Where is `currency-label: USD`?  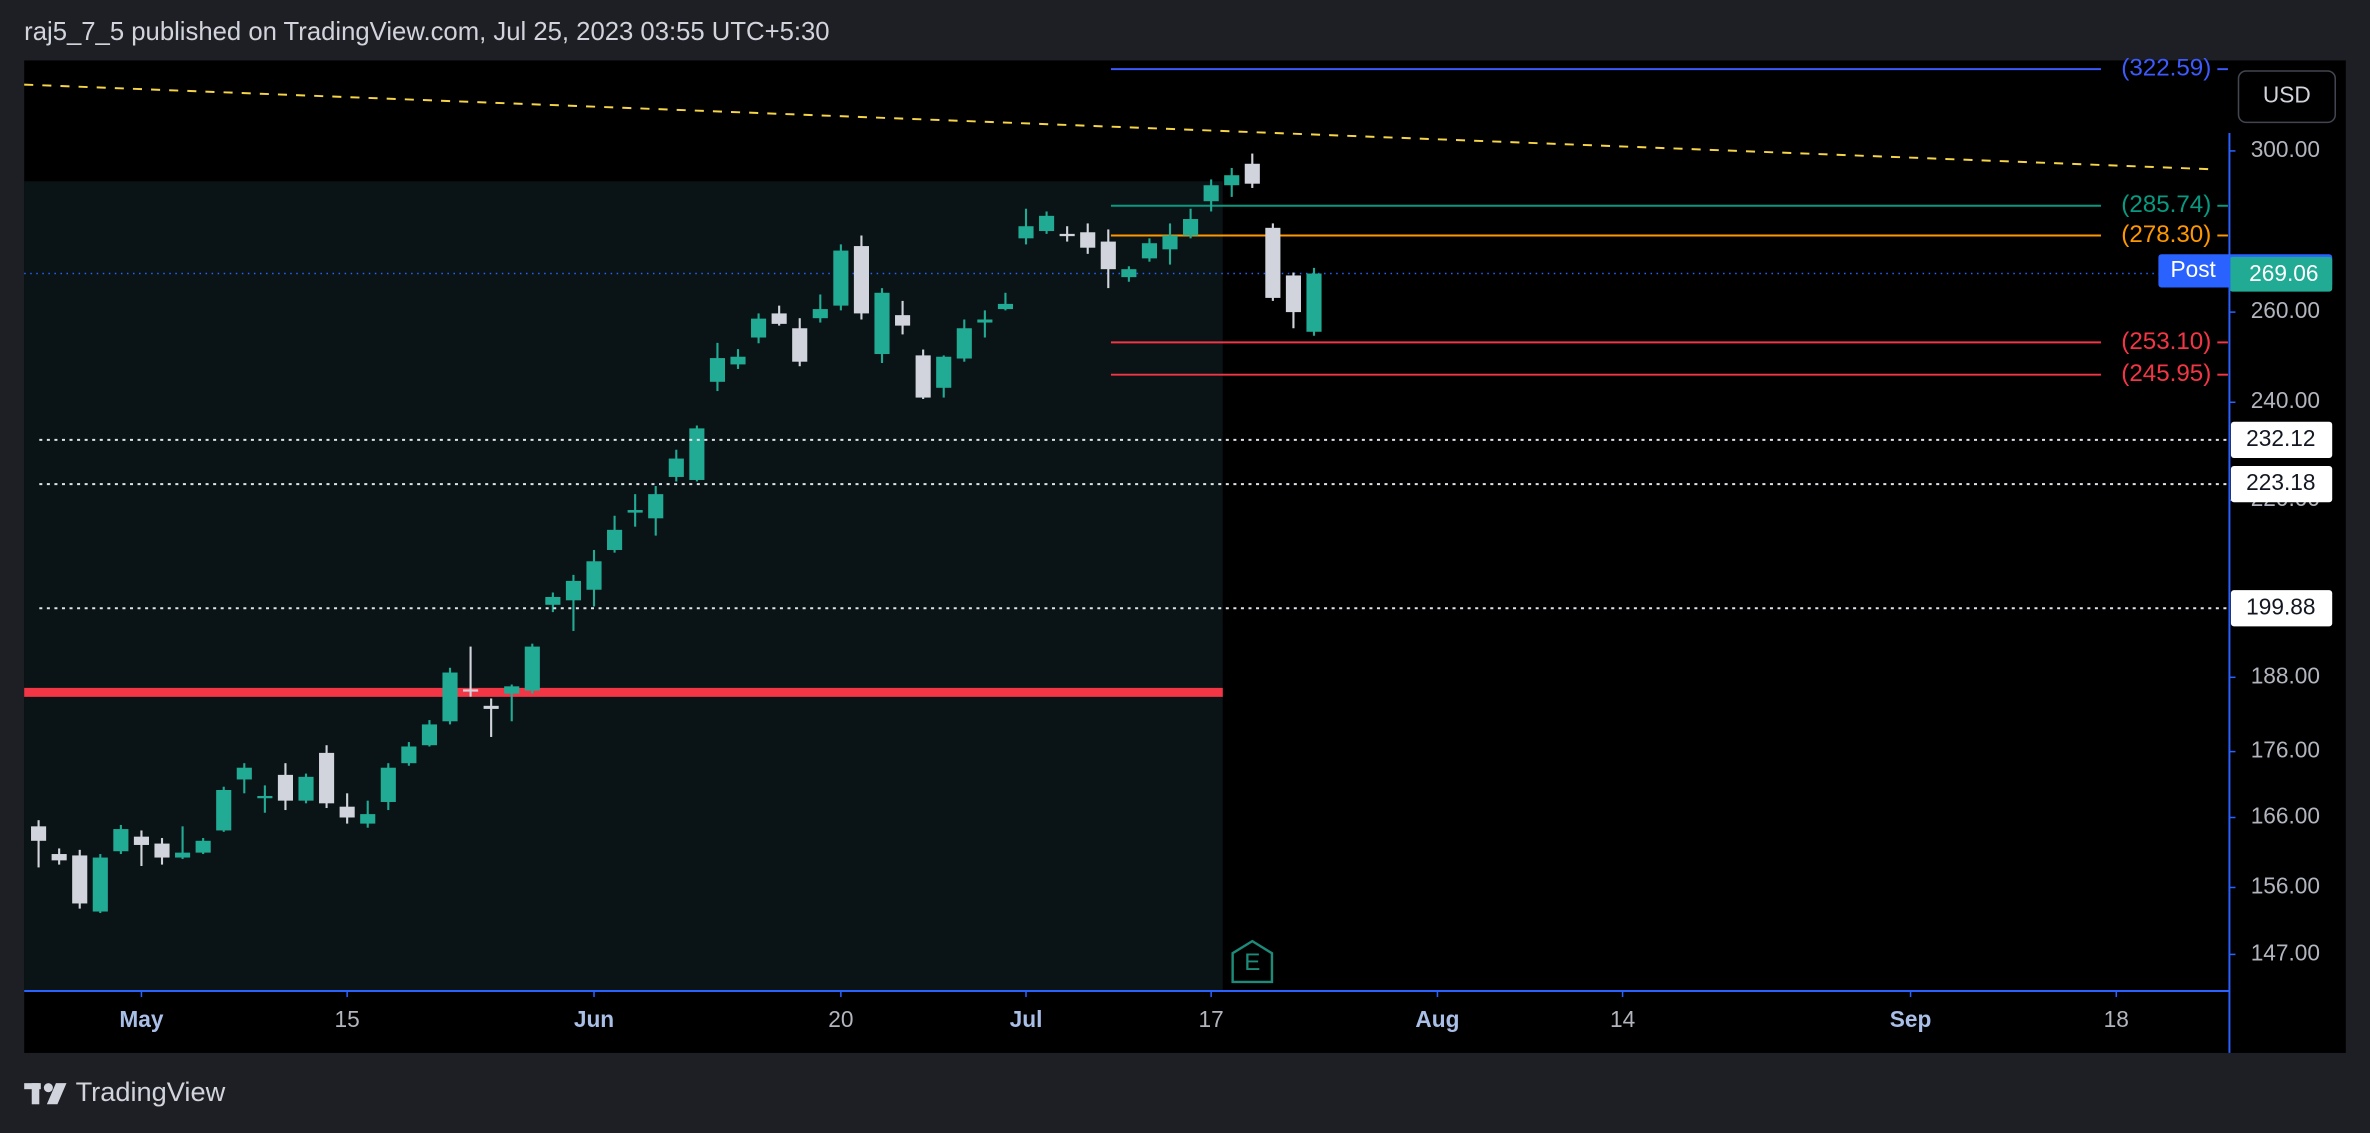 currency-label: USD is located at coordinates (2287, 95).